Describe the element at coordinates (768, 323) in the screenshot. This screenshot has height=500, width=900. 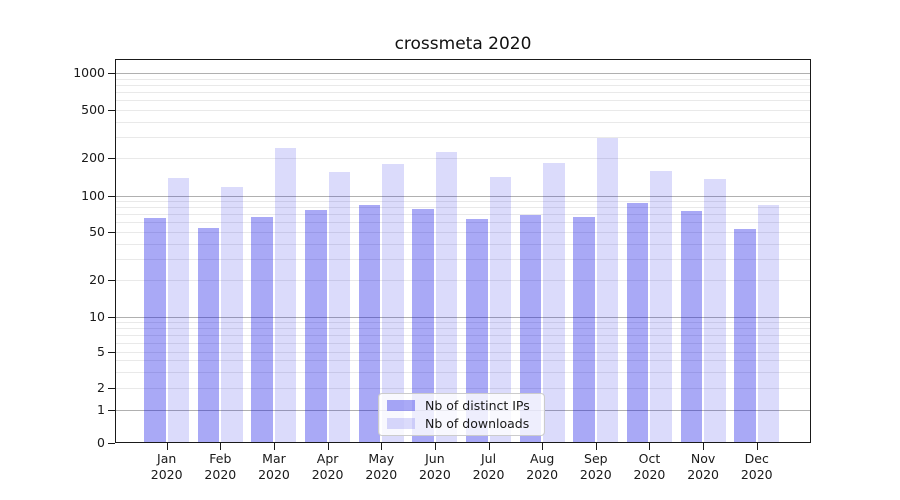
I see `bar-nb-of-downloads-dec` at that location.